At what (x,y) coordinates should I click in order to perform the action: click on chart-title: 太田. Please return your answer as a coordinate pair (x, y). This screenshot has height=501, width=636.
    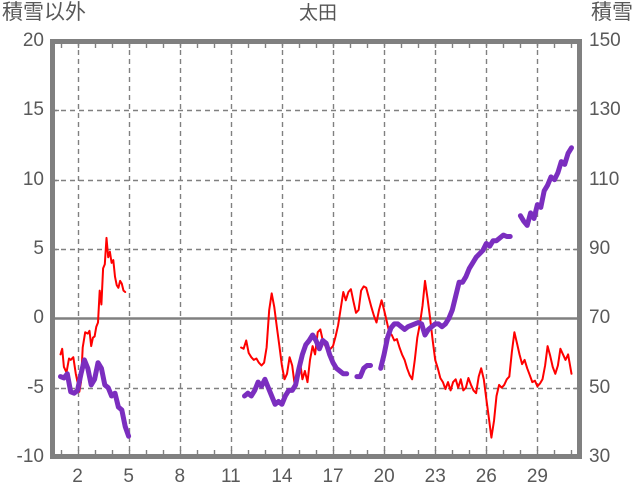
    Looking at the image, I should click on (317, 13).